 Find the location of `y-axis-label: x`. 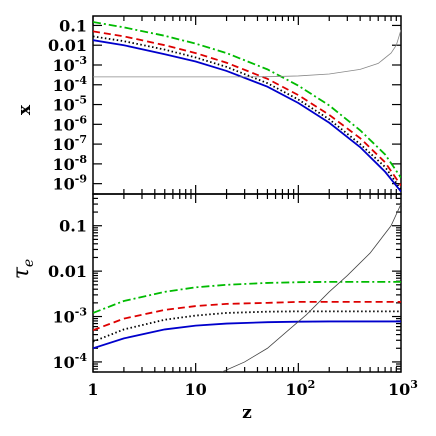

y-axis-label: x is located at coordinates (25, 109).